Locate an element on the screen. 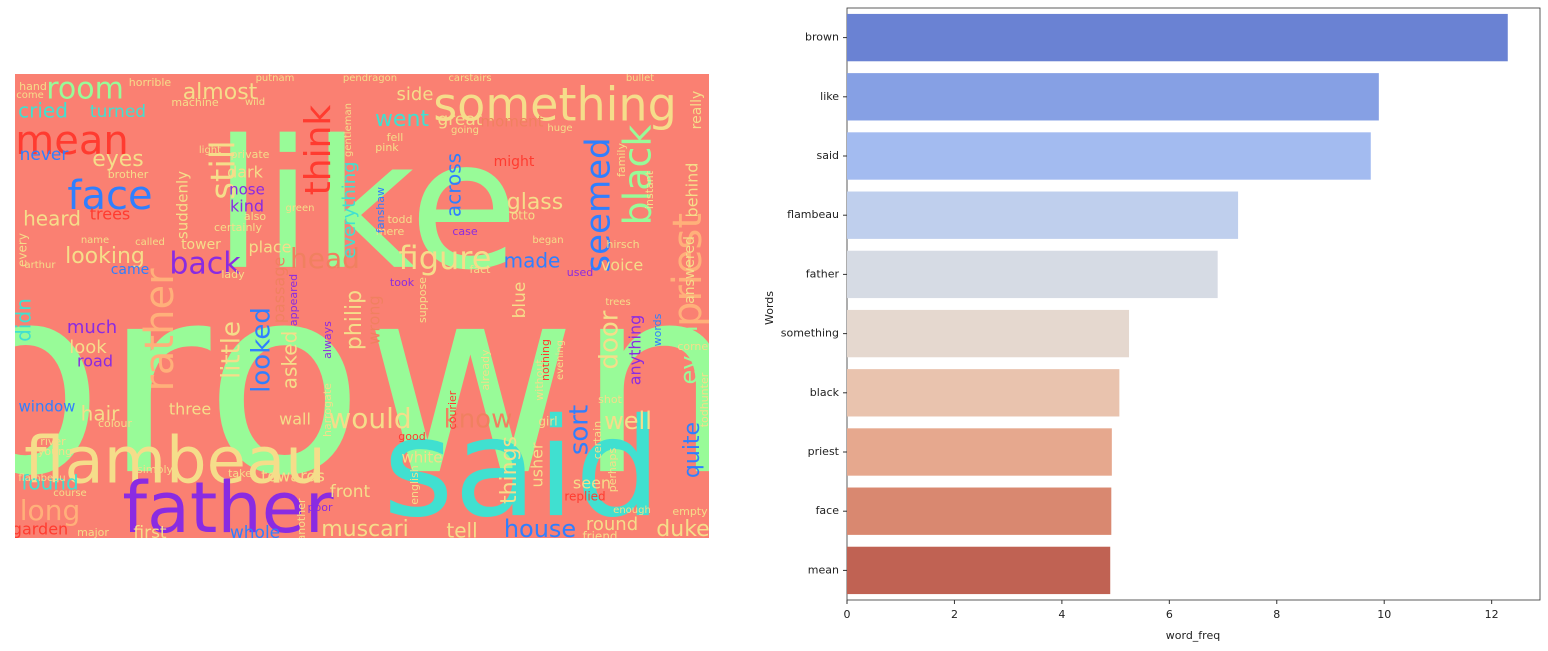 This screenshot has width=1548, height=651. word-cloud-word: todd is located at coordinates (399, 219).